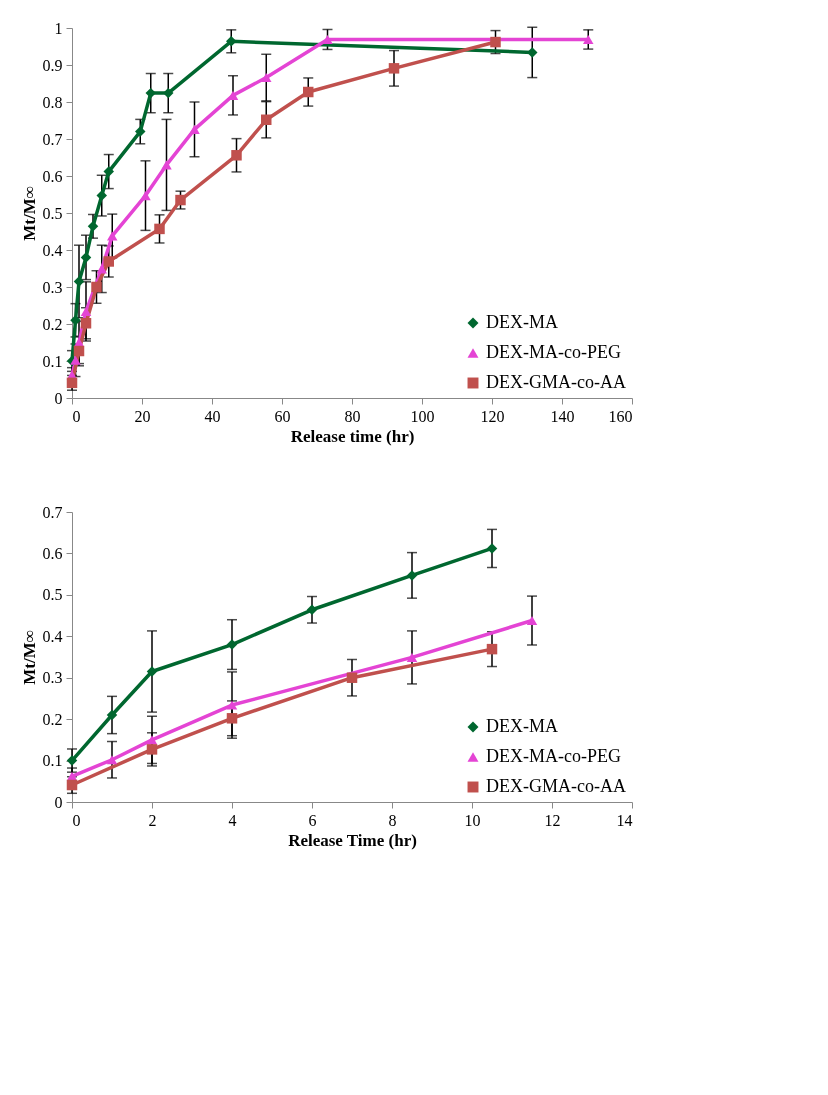 Image resolution: width=828 pixels, height=1095 pixels. I want to click on x-tick-label: 20, so click(142, 416).